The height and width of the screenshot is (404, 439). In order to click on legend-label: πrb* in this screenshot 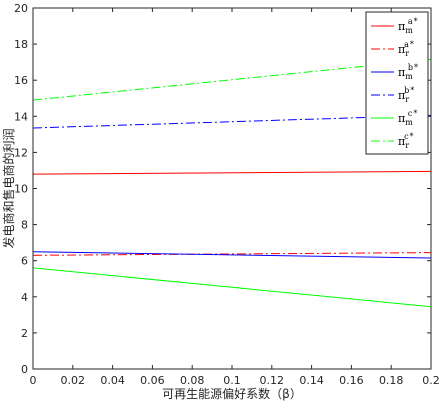, I will do `click(406, 95)`.